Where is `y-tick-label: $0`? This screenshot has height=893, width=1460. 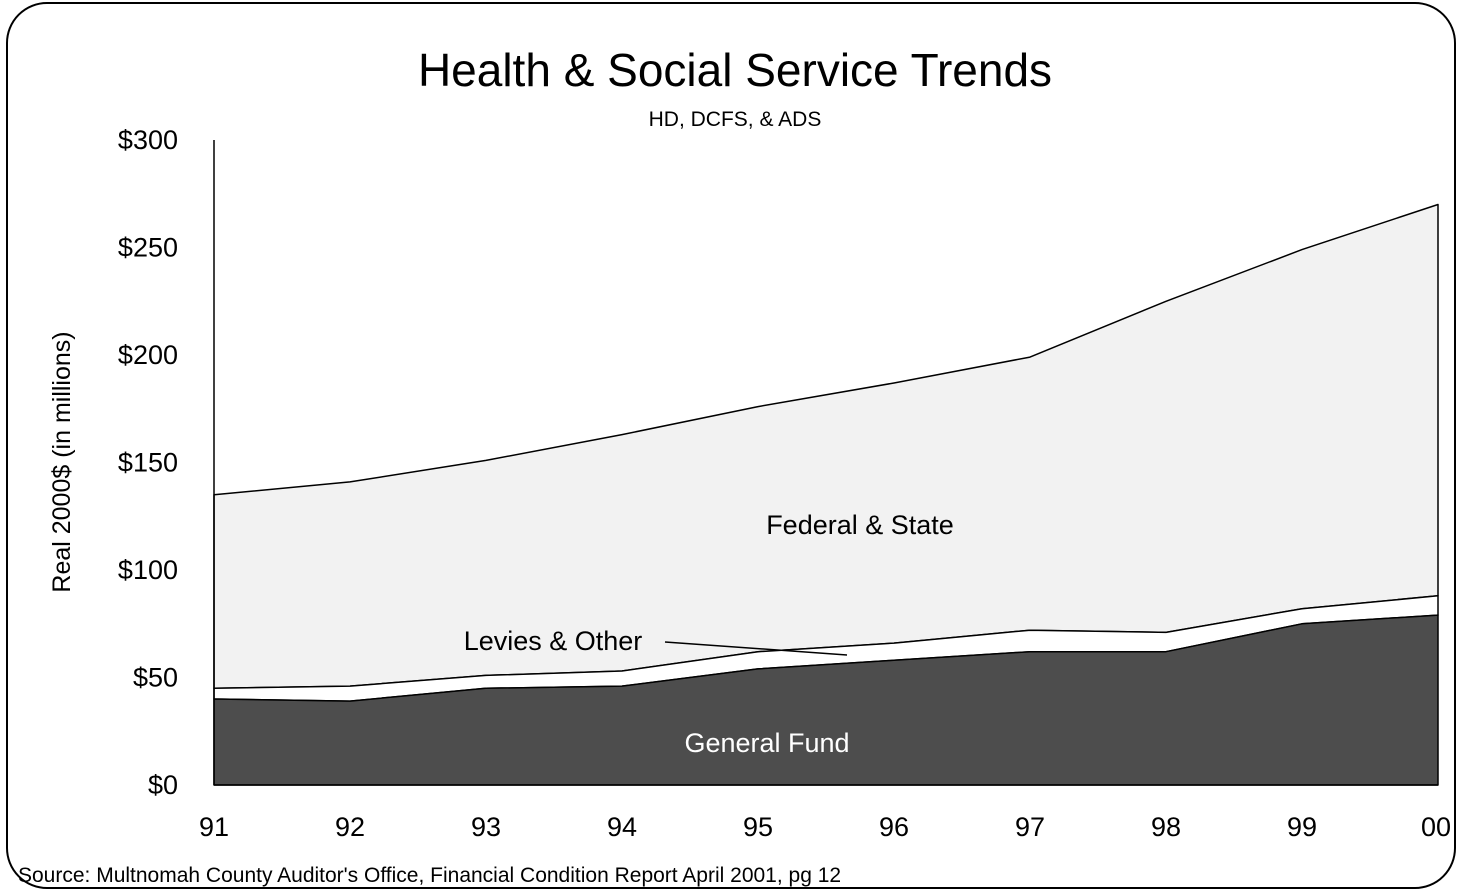
y-tick-label: $0 is located at coordinates (163, 785).